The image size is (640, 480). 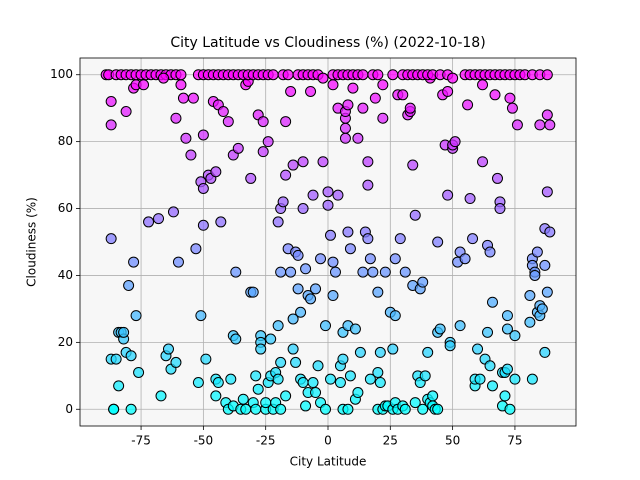 I want to click on x-tick-label: -50, so click(x=204, y=441).